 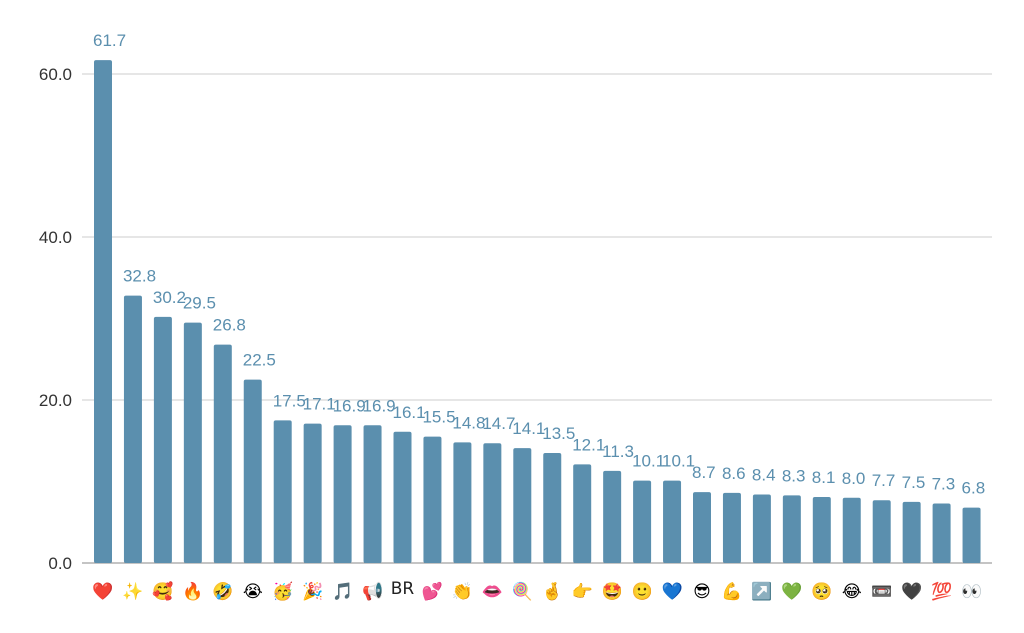 What do you see at coordinates (612, 592) in the screenshot?
I see `x-tick-label: 🤩` at bounding box center [612, 592].